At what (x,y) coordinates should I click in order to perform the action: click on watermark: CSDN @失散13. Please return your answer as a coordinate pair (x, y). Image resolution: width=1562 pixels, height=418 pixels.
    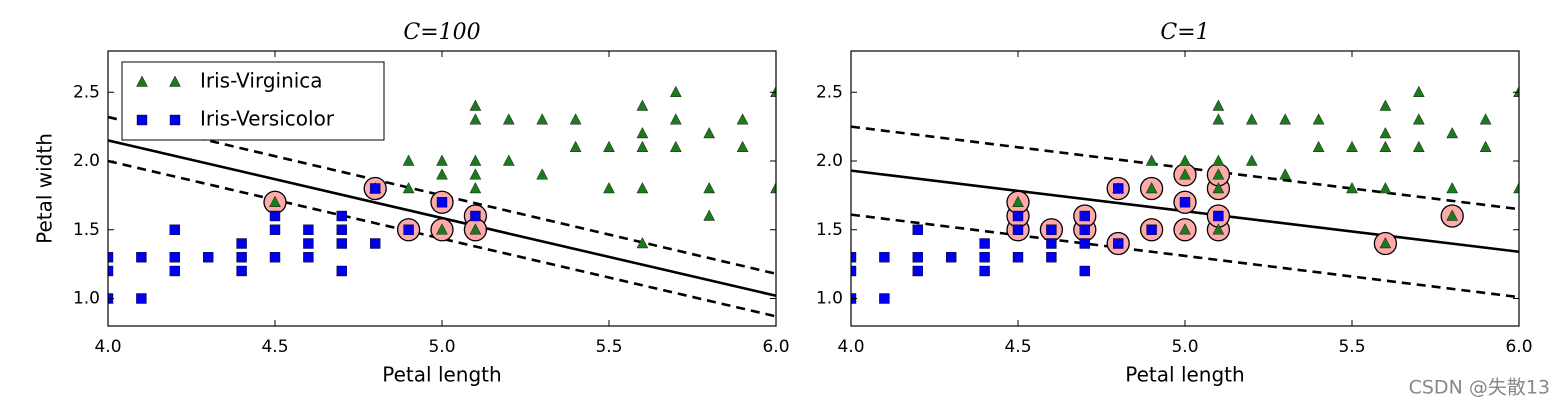
    Looking at the image, I should click on (1479, 388).